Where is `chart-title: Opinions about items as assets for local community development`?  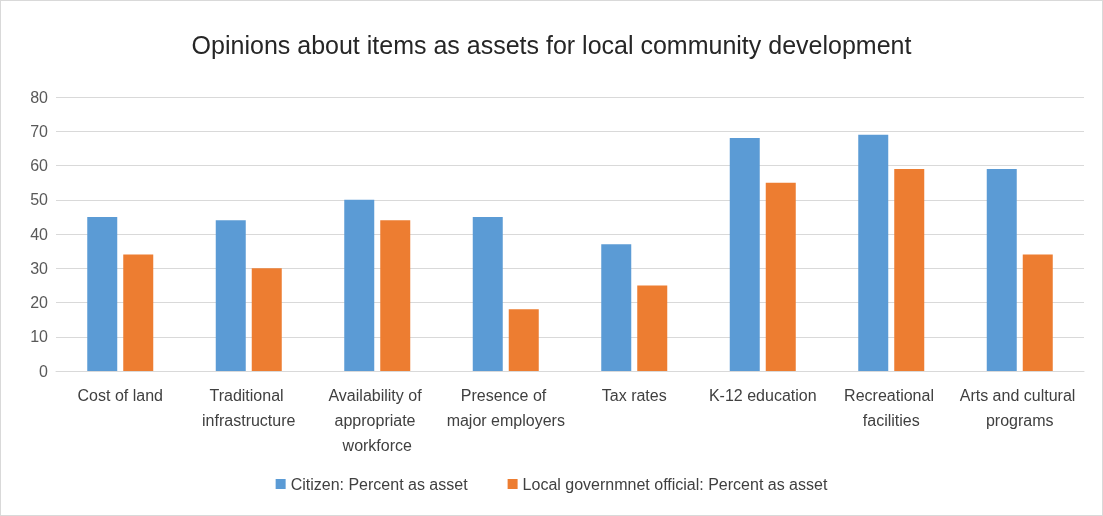
chart-title: Opinions about items as assets for local community development is located at coordinates (551, 44).